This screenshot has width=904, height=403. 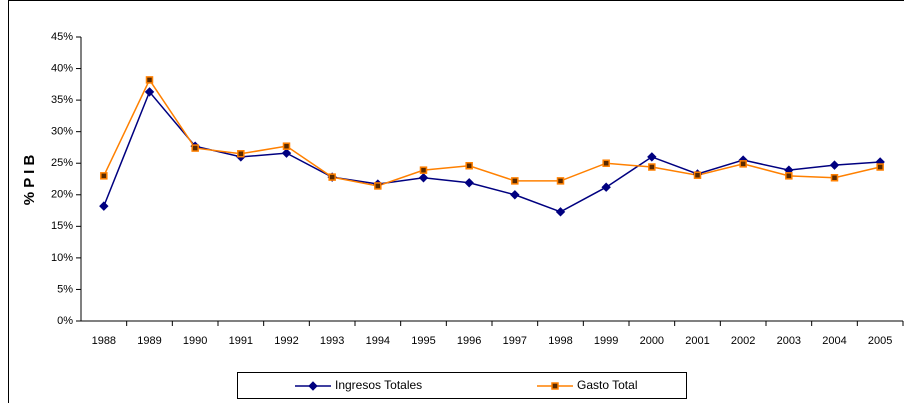 I want to click on y-tick-label: 20%, so click(x=62, y=195).